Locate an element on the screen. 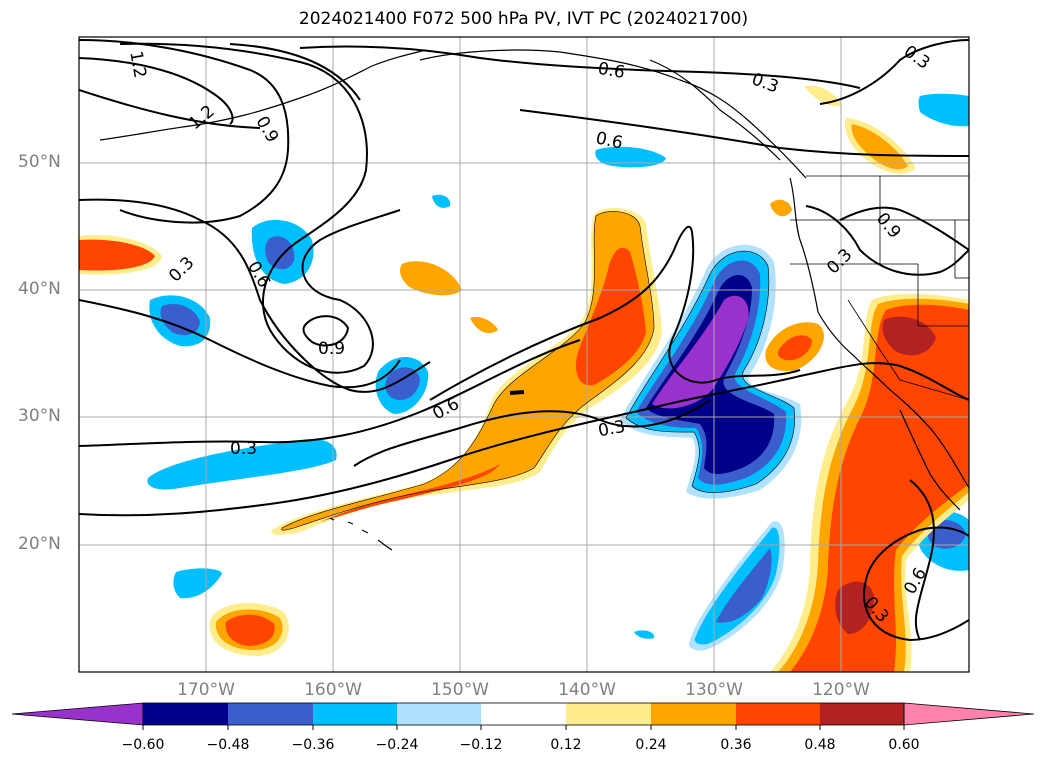 The image size is (1047, 765). colorbar-extend-high is located at coordinates (969, 714).